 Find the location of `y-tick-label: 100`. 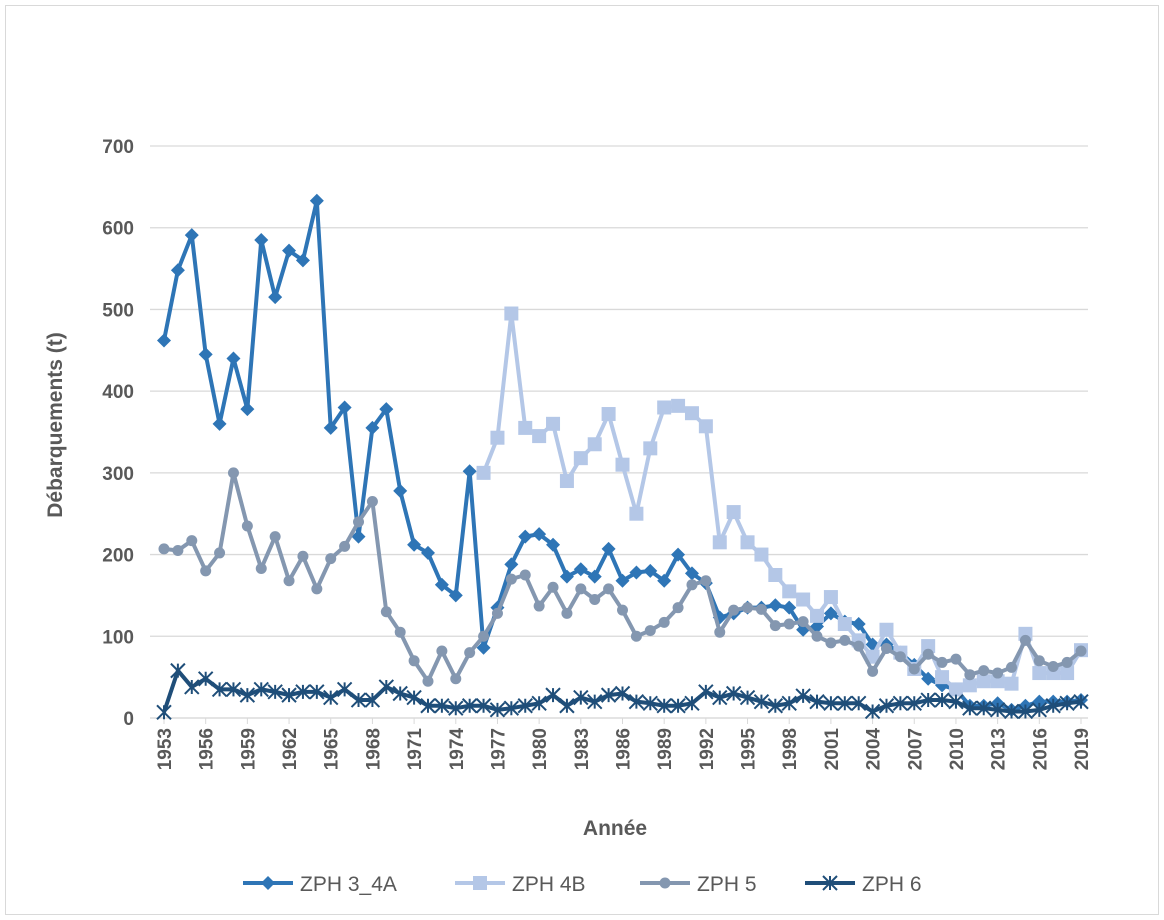

y-tick-label: 100 is located at coordinates (118, 637).